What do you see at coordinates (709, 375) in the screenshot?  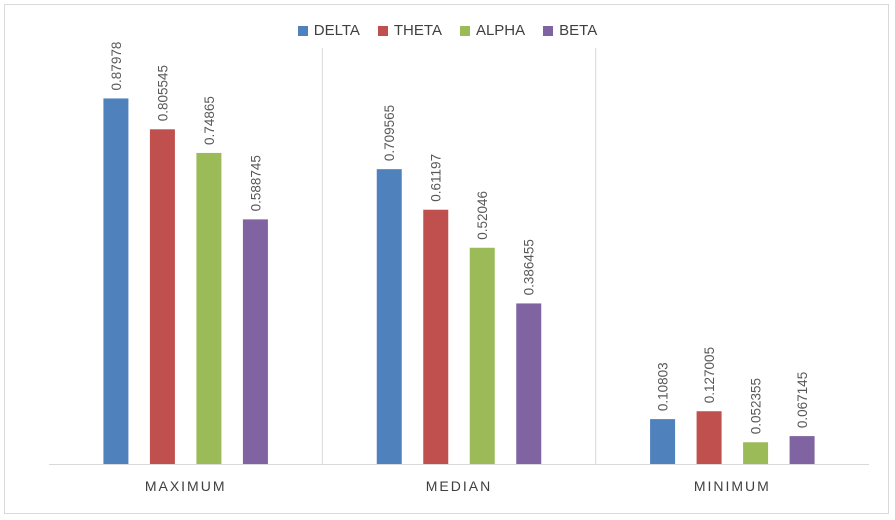 I see `data-label-theta-minimum: 0.127005` at bounding box center [709, 375].